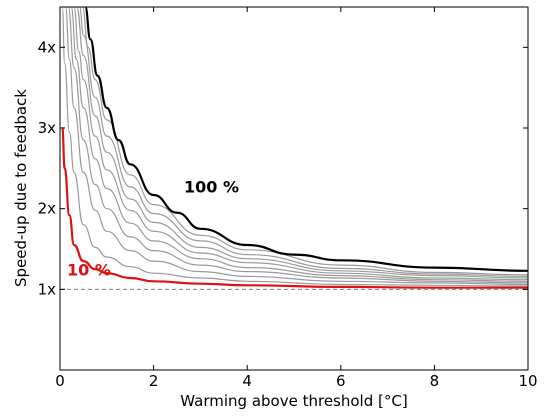 Image resolution: width=547 pixels, height=416 pixels. Describe the element at coordinates (435, 381) in the screenshot. I see `x-tick-label: 8` at that location.